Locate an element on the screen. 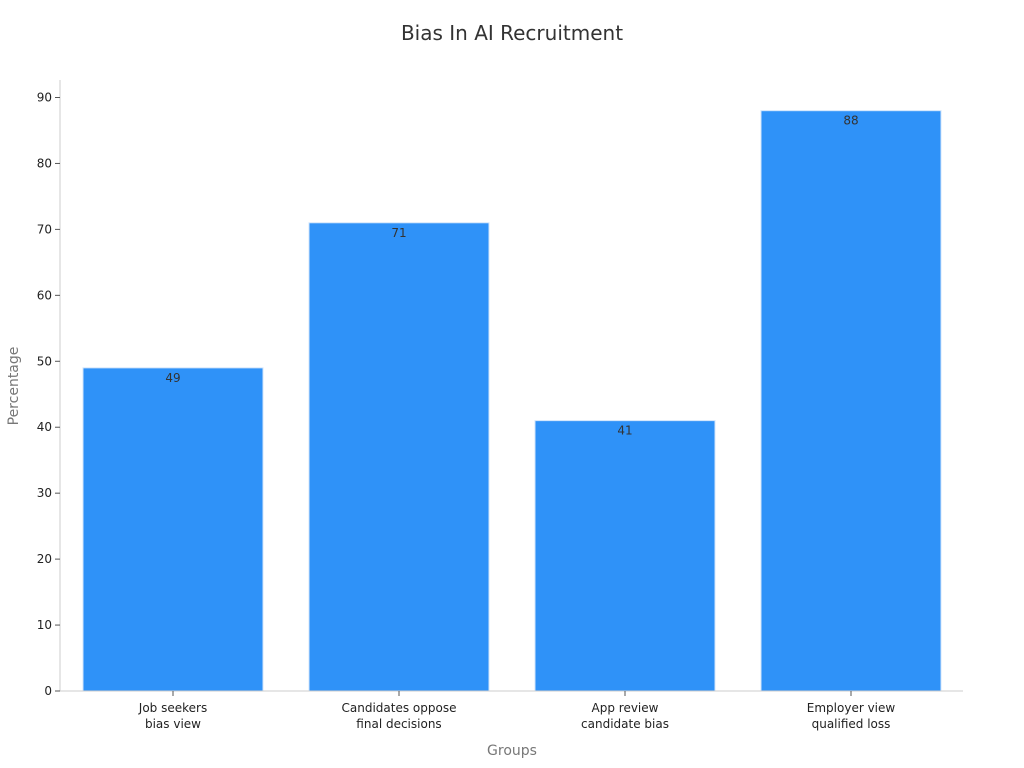 This screenshot has width=1024, height=768. bar-value-label: 88 is located at coordinates (850, 121).